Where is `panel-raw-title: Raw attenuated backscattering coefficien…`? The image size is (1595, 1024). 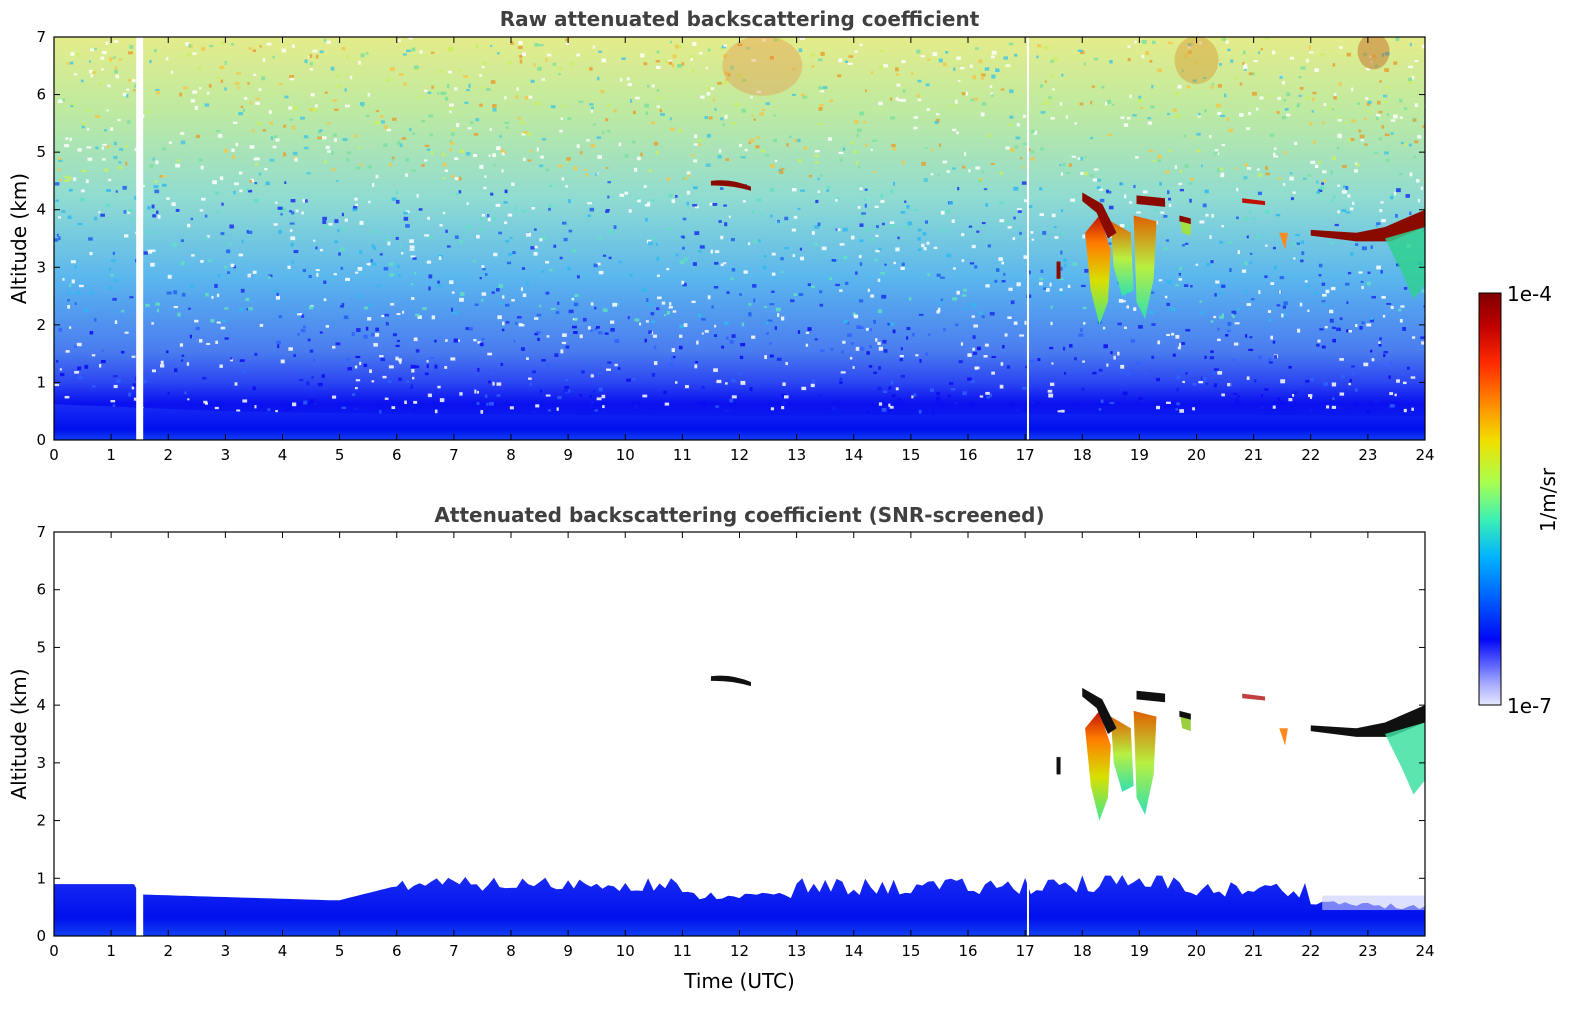 panel-raw-title: Raw attenuated backscattering coefficien… is located at coordinates (740, 19).